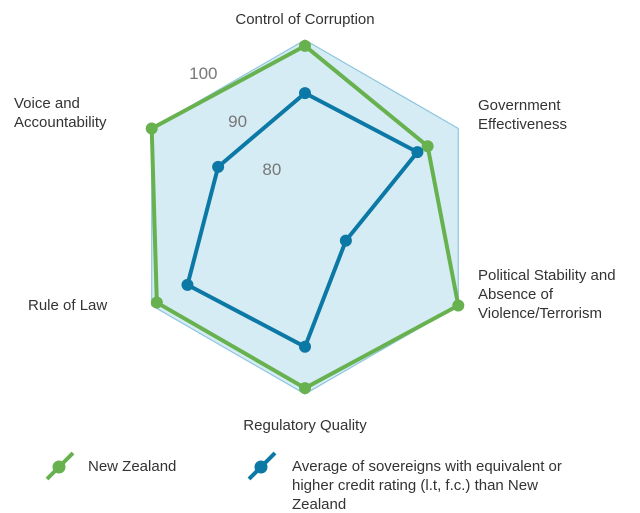 This screenshot has height=513, width=640. I want to click on axis-label: Regulatory Quality, so click(305, 425).